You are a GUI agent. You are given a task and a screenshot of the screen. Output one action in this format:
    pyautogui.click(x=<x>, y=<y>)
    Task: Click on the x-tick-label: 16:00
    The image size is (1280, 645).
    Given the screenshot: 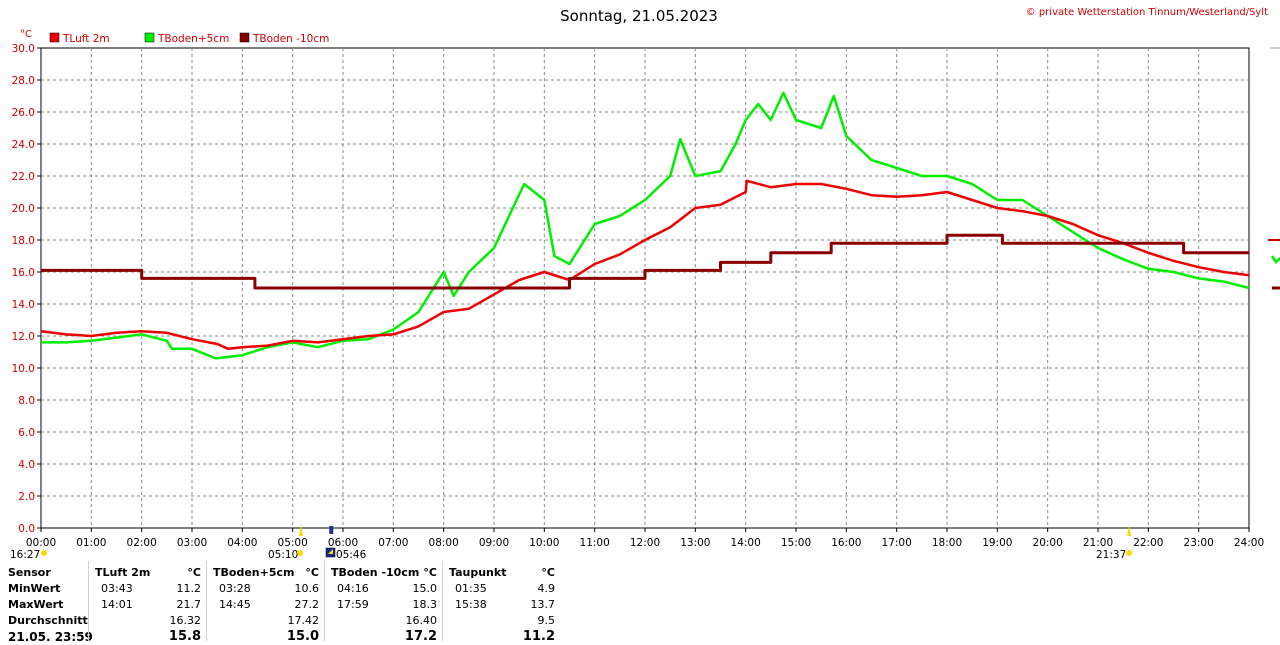 What is the action you would take?
    pyautogui.click(x=846, y=543)
    